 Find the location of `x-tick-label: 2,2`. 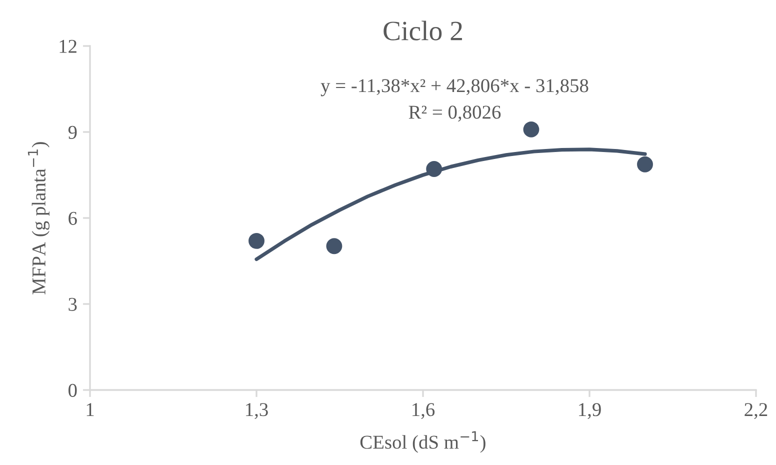

x-tick-label: 2,2 is located at coordinates (756, 411).